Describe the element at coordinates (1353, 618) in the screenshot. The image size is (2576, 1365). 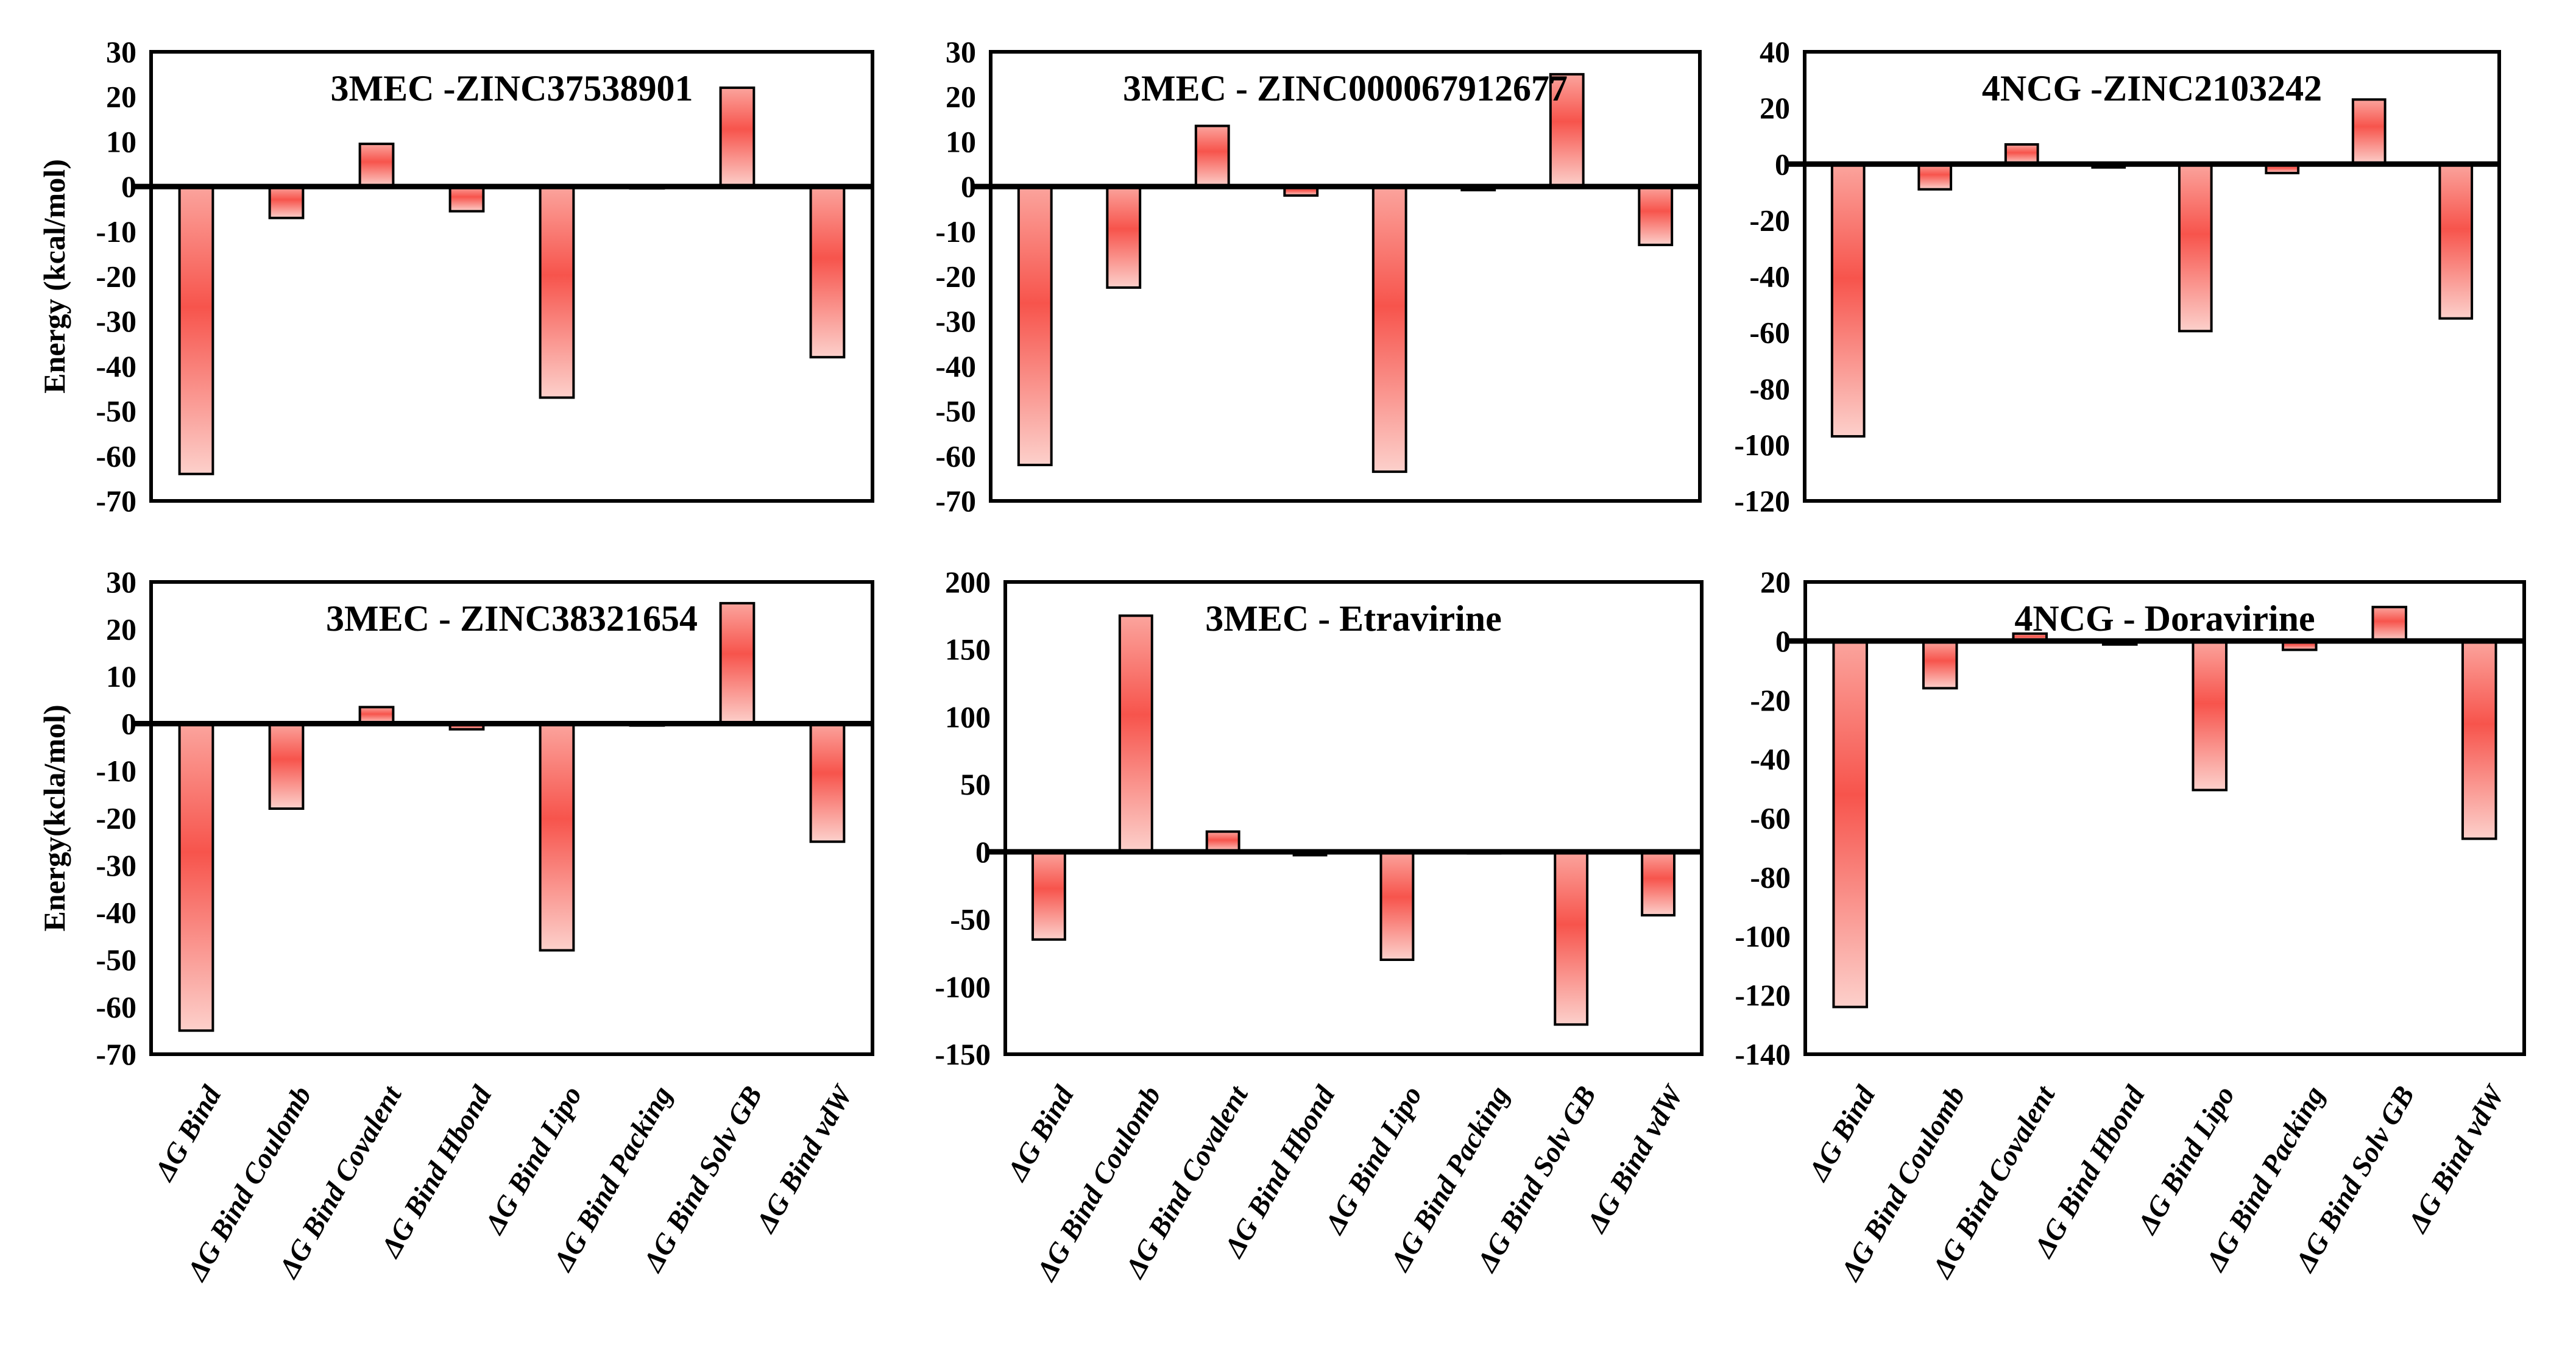
I see `chart-title: 3MEC - Etravirine` at that location.